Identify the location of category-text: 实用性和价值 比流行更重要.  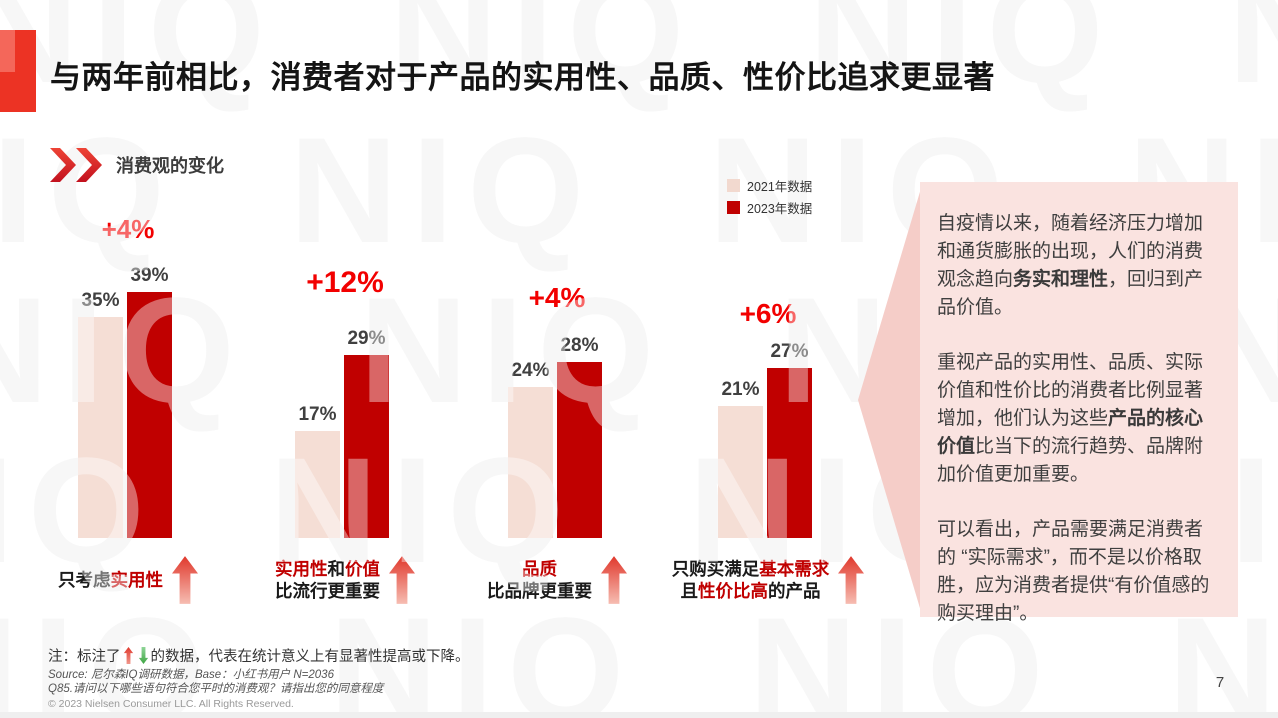
(327, 580).